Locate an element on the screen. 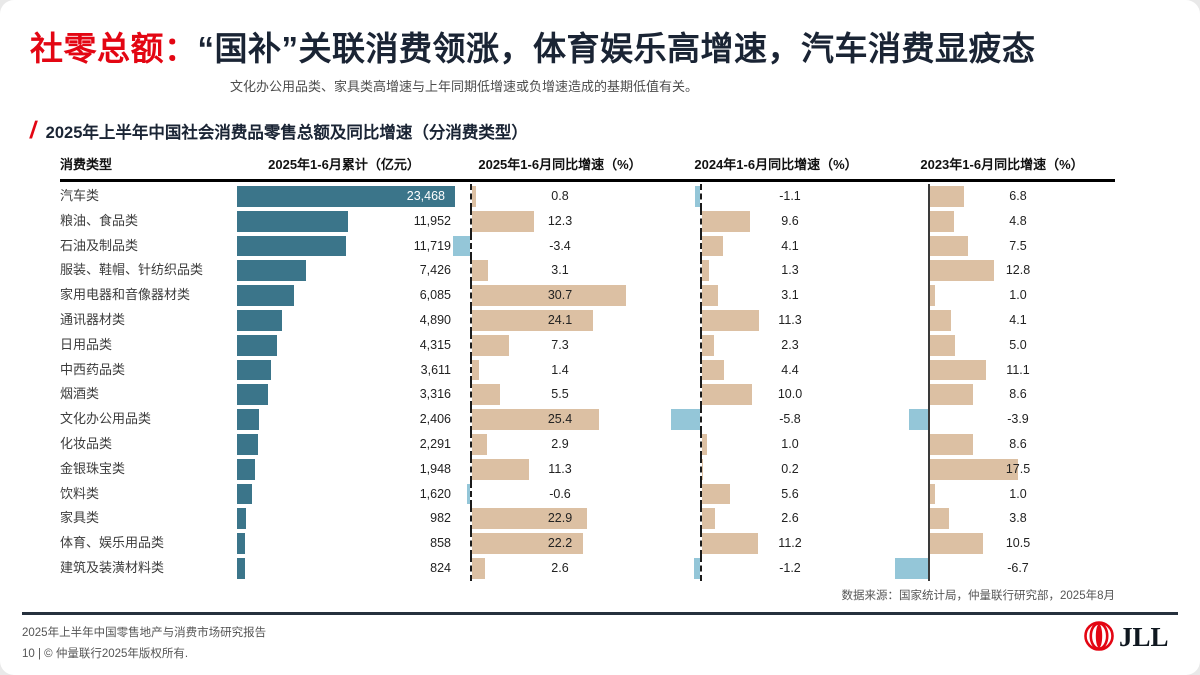  growth-column-2025: 2.6 is located at coordinates (585, 568).